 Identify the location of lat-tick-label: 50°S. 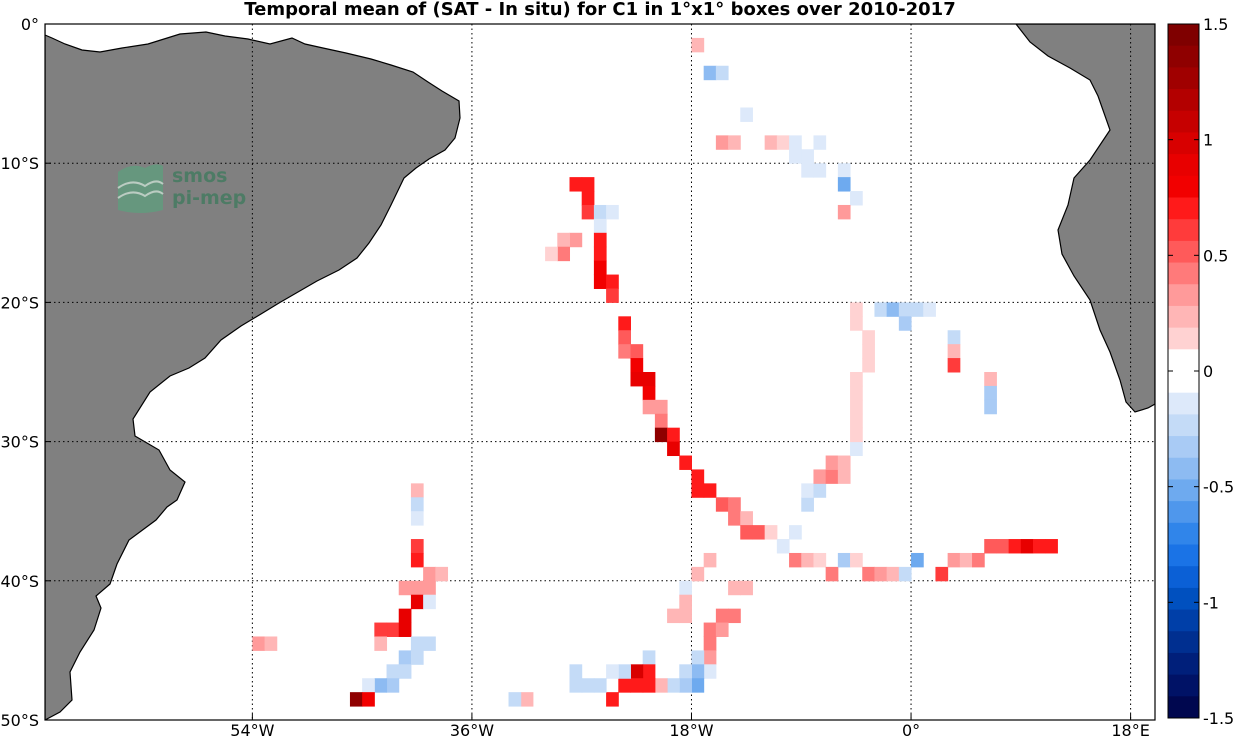
(19, 720).